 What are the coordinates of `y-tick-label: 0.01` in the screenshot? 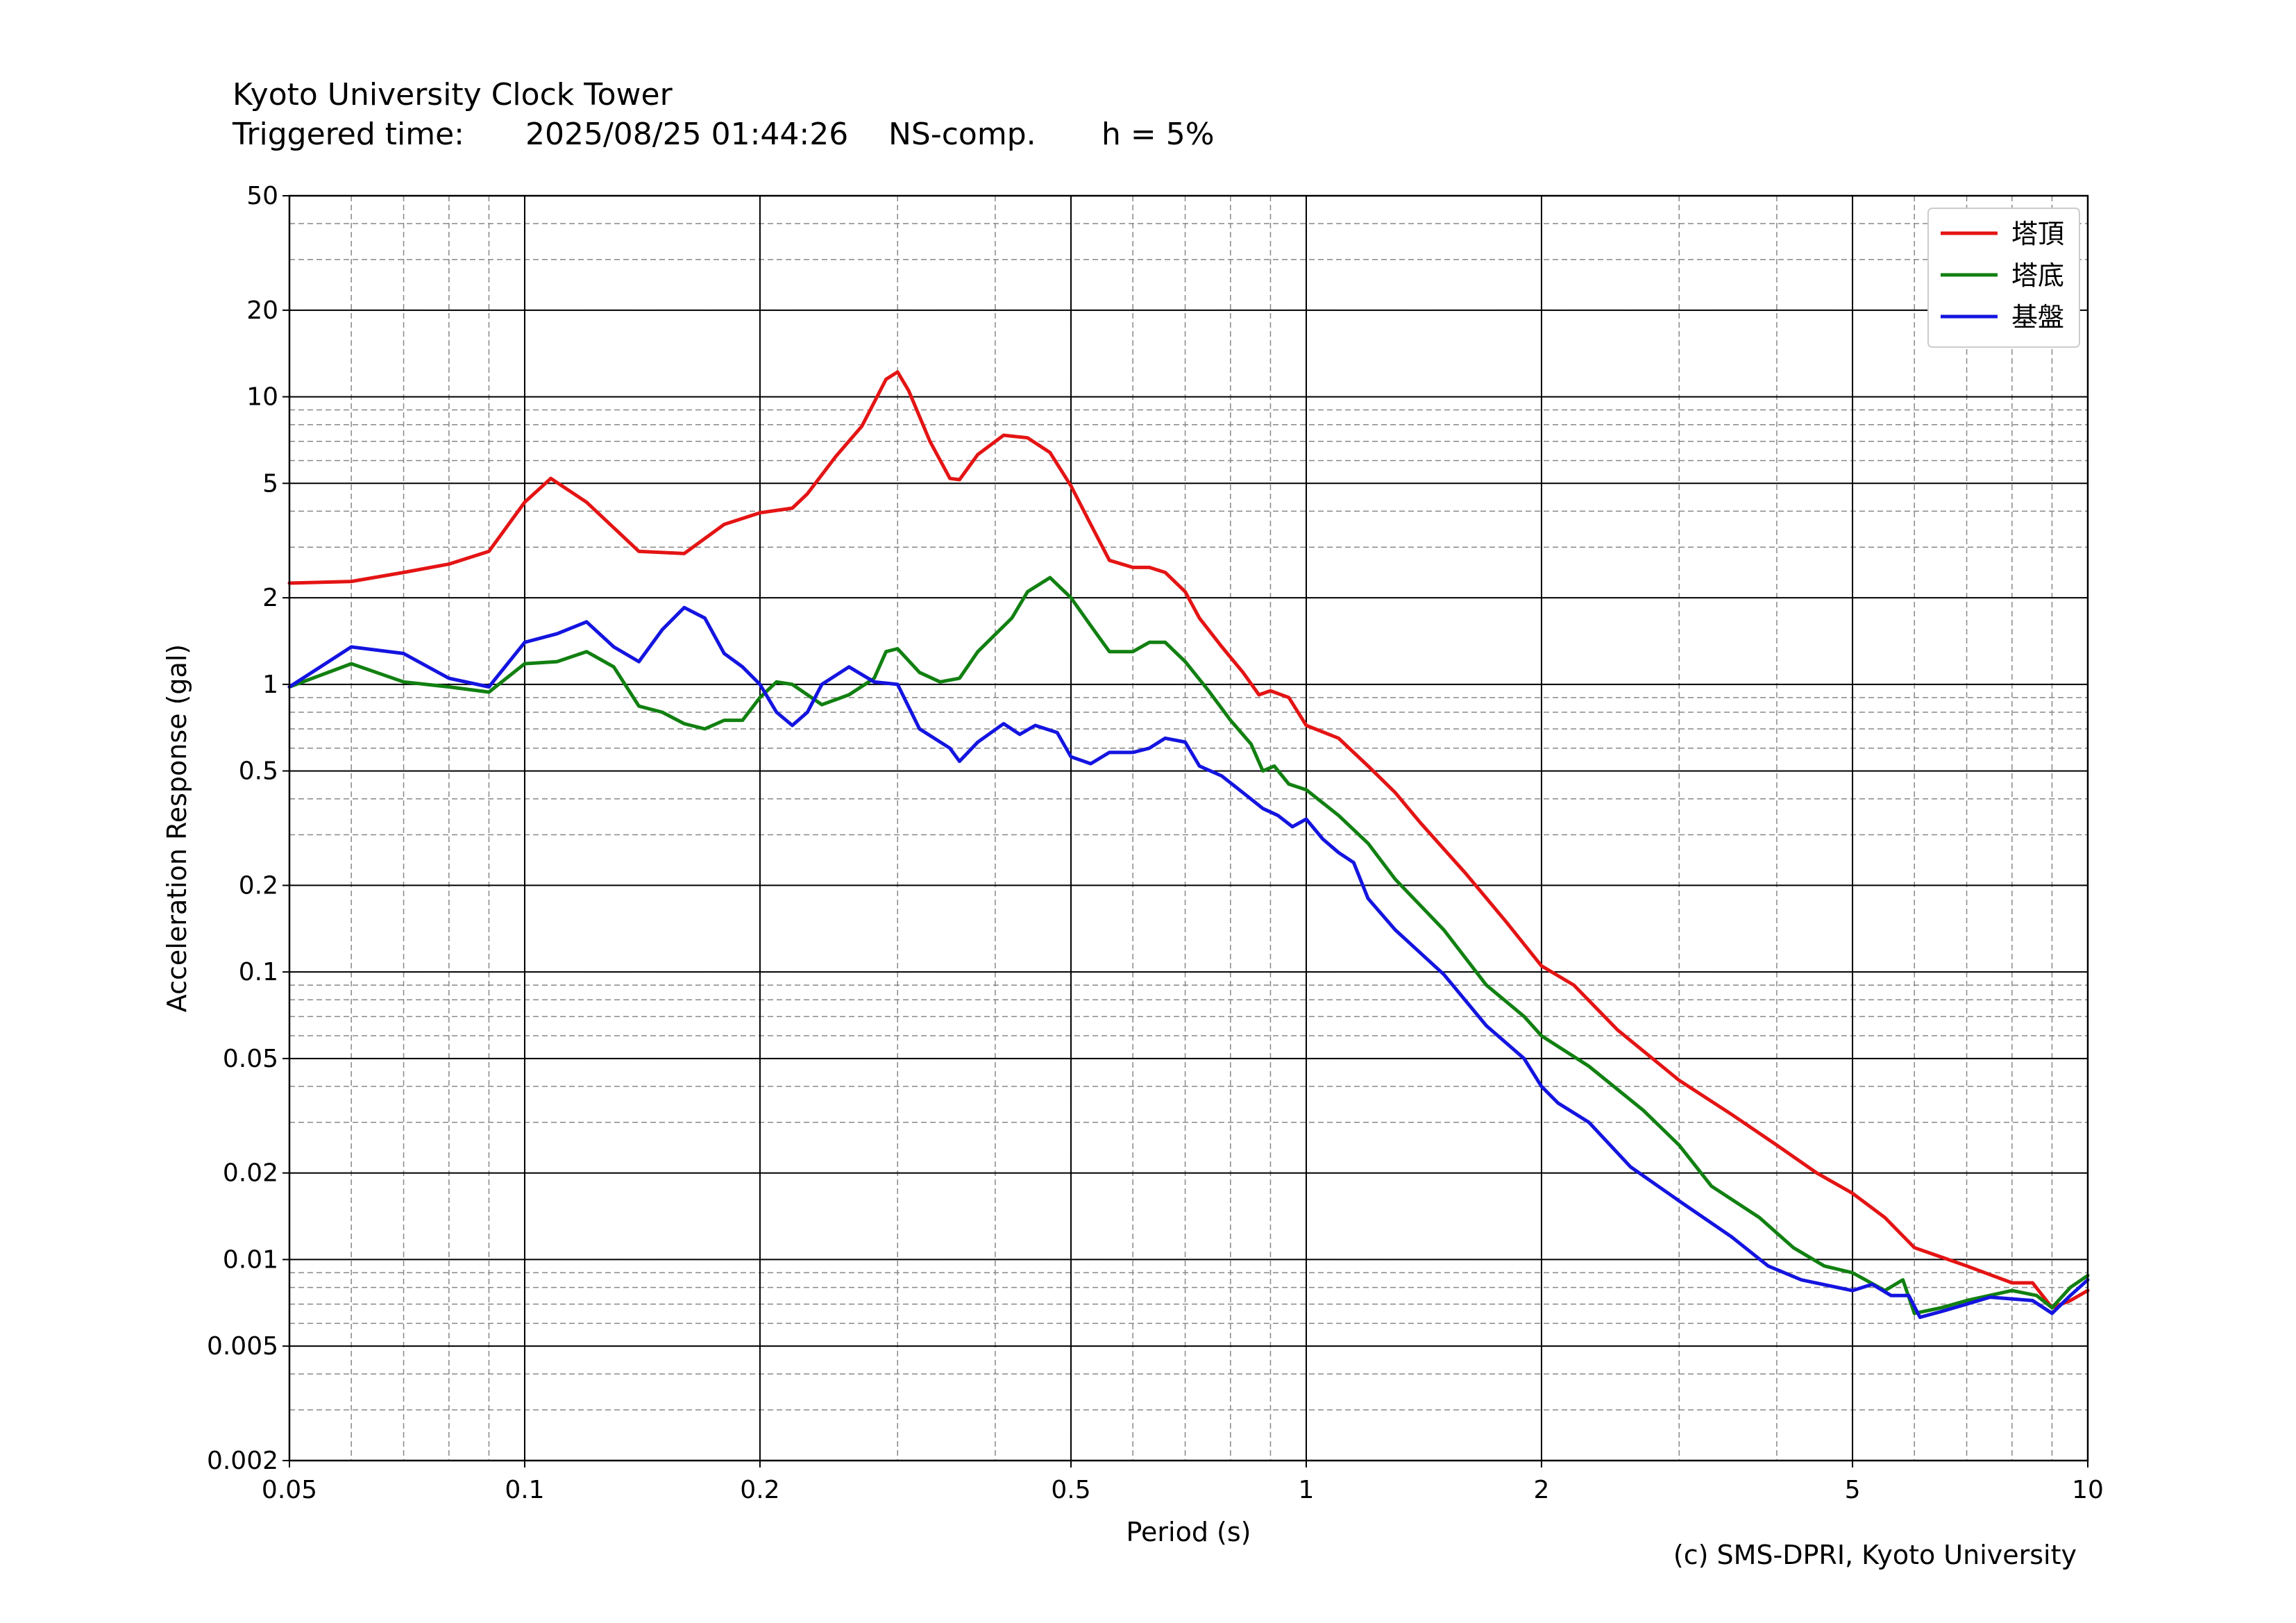 It's located at (250, 1259).